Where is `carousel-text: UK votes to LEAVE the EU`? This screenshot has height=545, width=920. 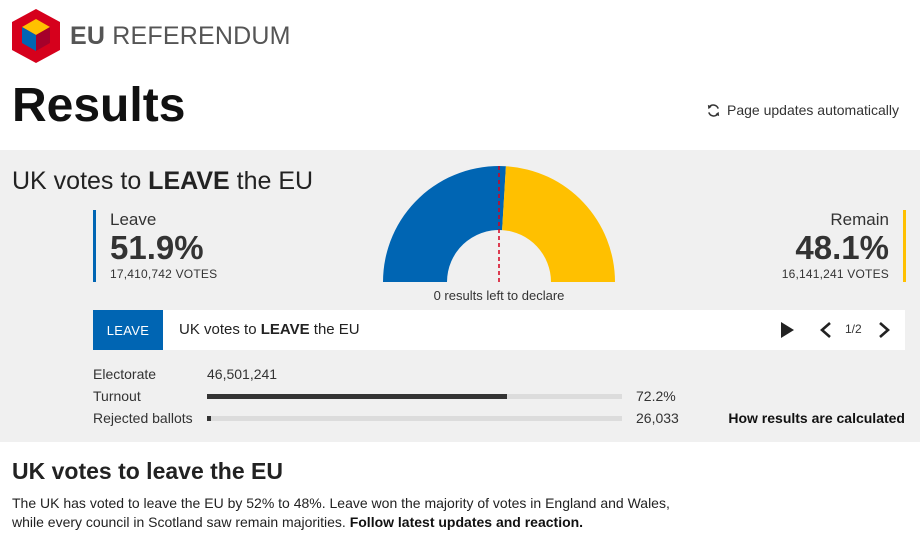
carousel-text: UK votes to LEAVE the EU is located at coordinates (269, 329).